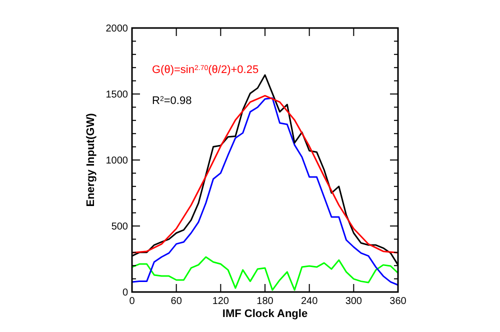 The width and height of the screenshot is (500, 332). What do you see at coordinates (119, 227) in the screenshot?
I see `y-tick-label: 500` at bounding box center [119, 227].